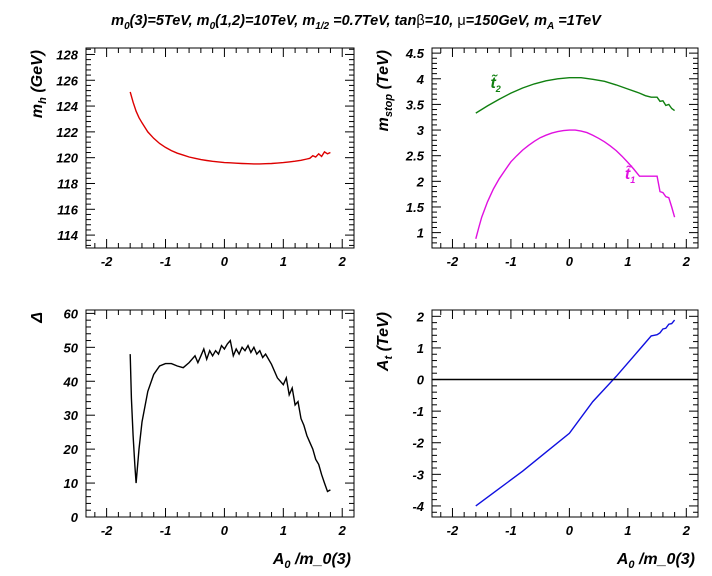 This screenshot has width=712, height=576. Describe the element at coordinates (630, 173) in the screenshot. I see `series-label: t̃1` at that location.